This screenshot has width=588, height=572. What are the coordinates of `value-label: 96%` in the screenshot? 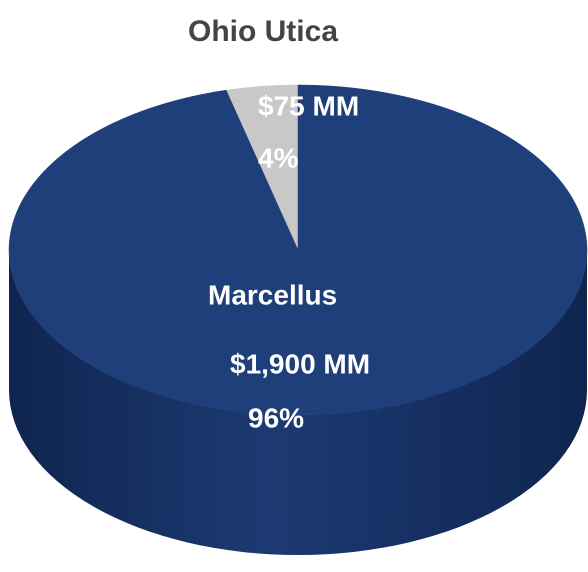 It's located at (276, 417).